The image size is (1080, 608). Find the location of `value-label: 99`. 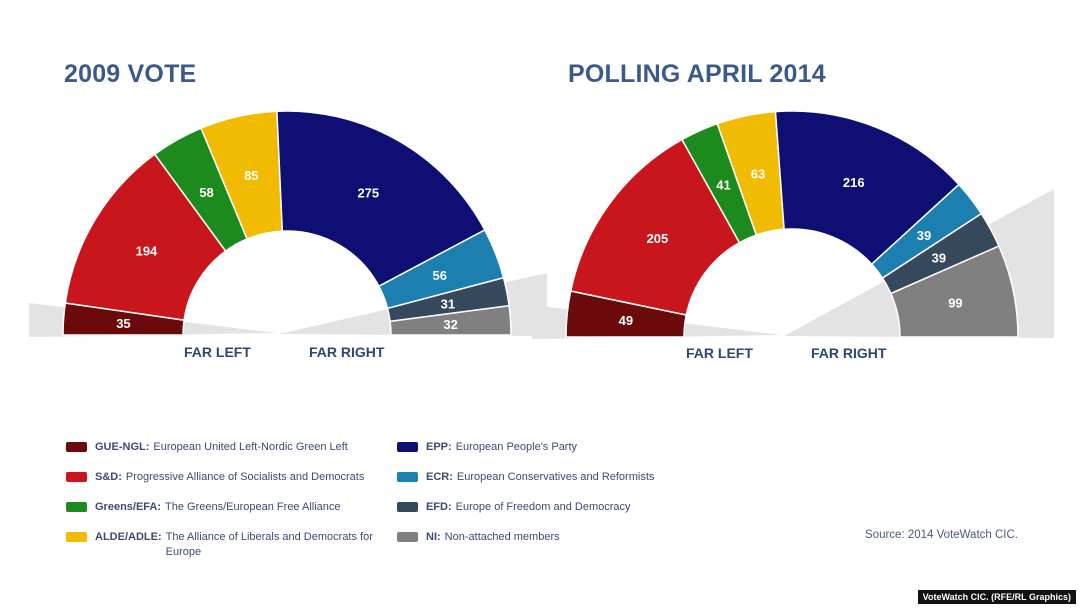

value-label: 99 is located at coordinates (955, 303).